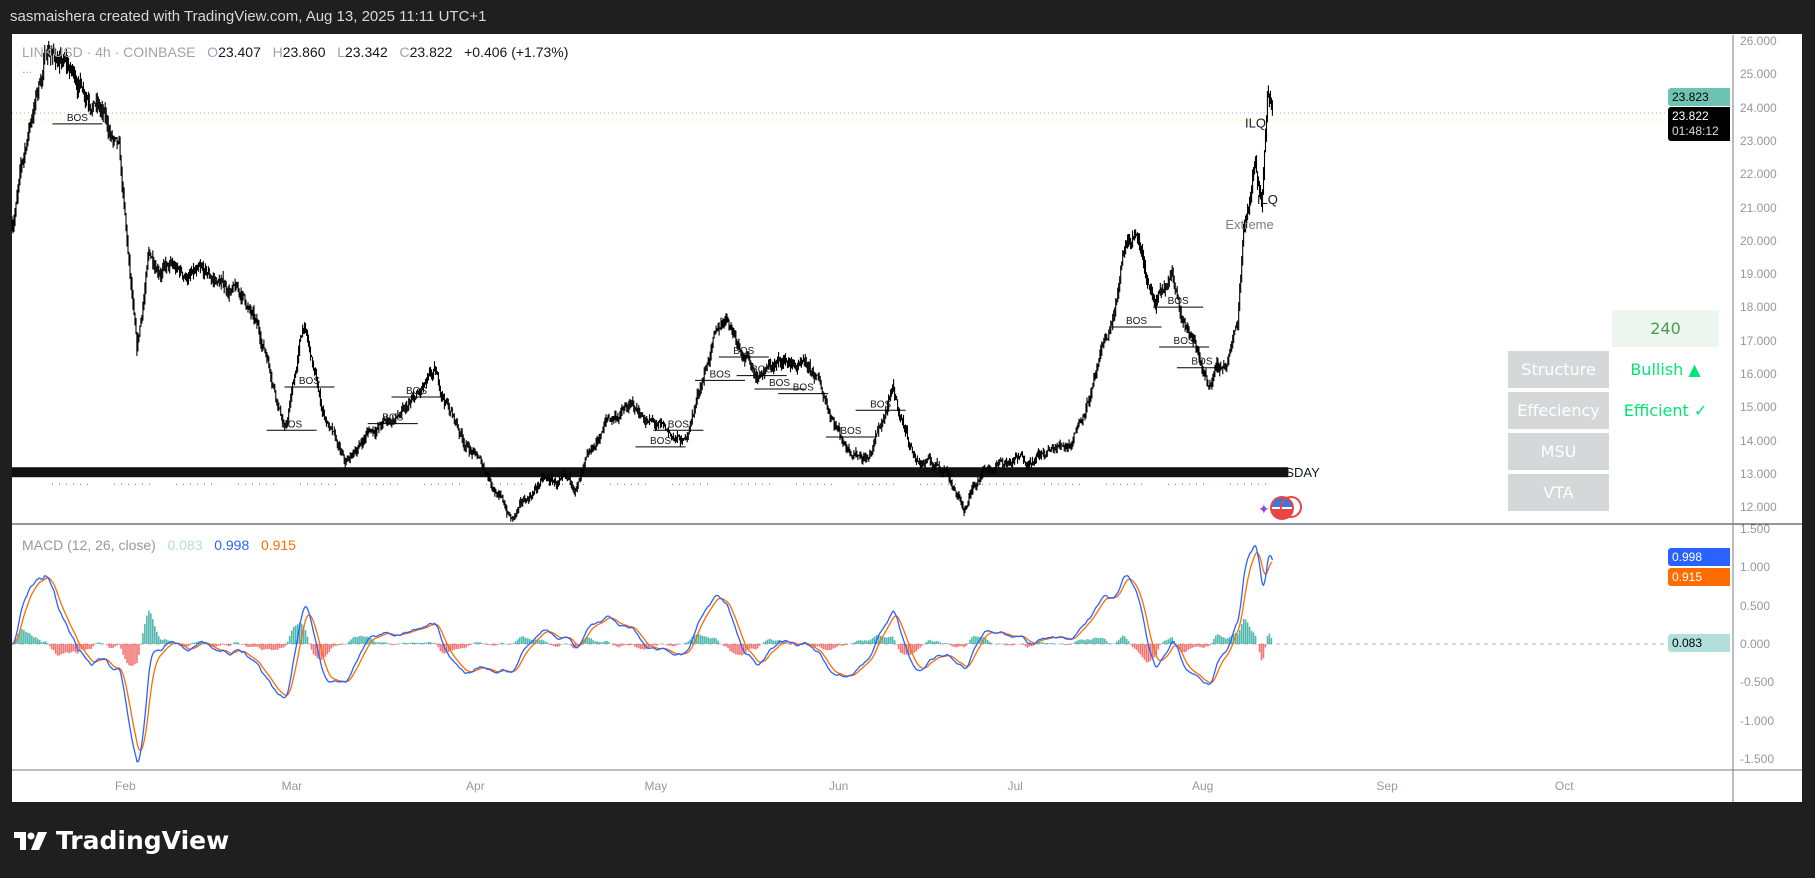 The image size is (1815, 878). I want to click on price-tick: 20.000, so click(1758, 240).